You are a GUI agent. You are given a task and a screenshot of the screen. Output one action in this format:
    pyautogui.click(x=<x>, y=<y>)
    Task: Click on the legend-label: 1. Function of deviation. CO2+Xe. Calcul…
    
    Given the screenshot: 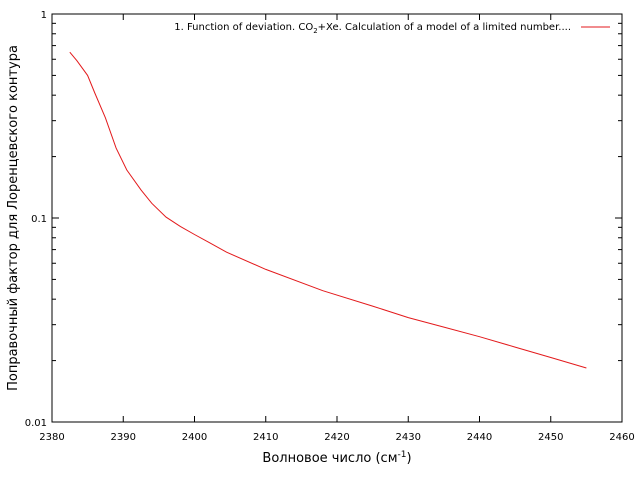 What is the action you would take?
    pyautogui.click(x=372, y=28)
    